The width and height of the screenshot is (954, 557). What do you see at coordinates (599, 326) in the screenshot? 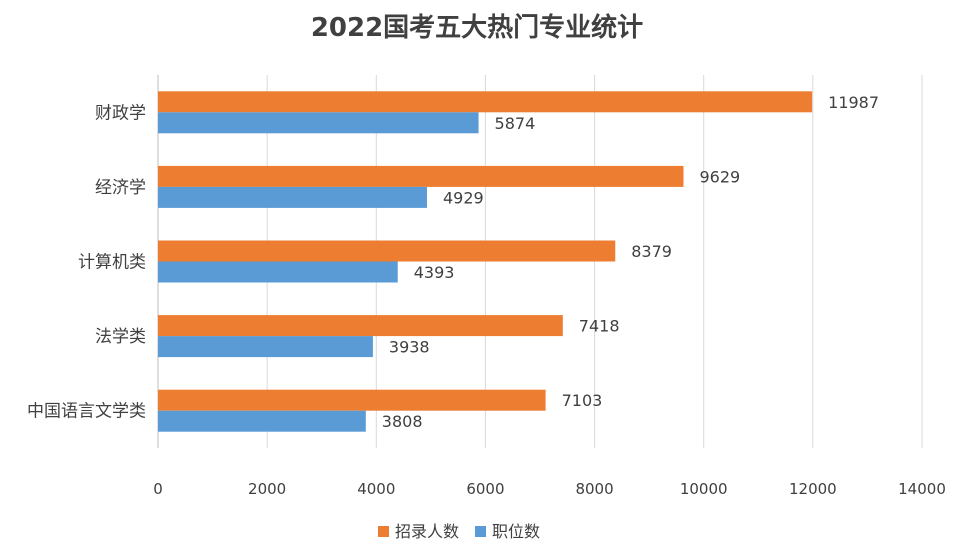
I see `data-label: 7418` at bounding box center [599, 326].